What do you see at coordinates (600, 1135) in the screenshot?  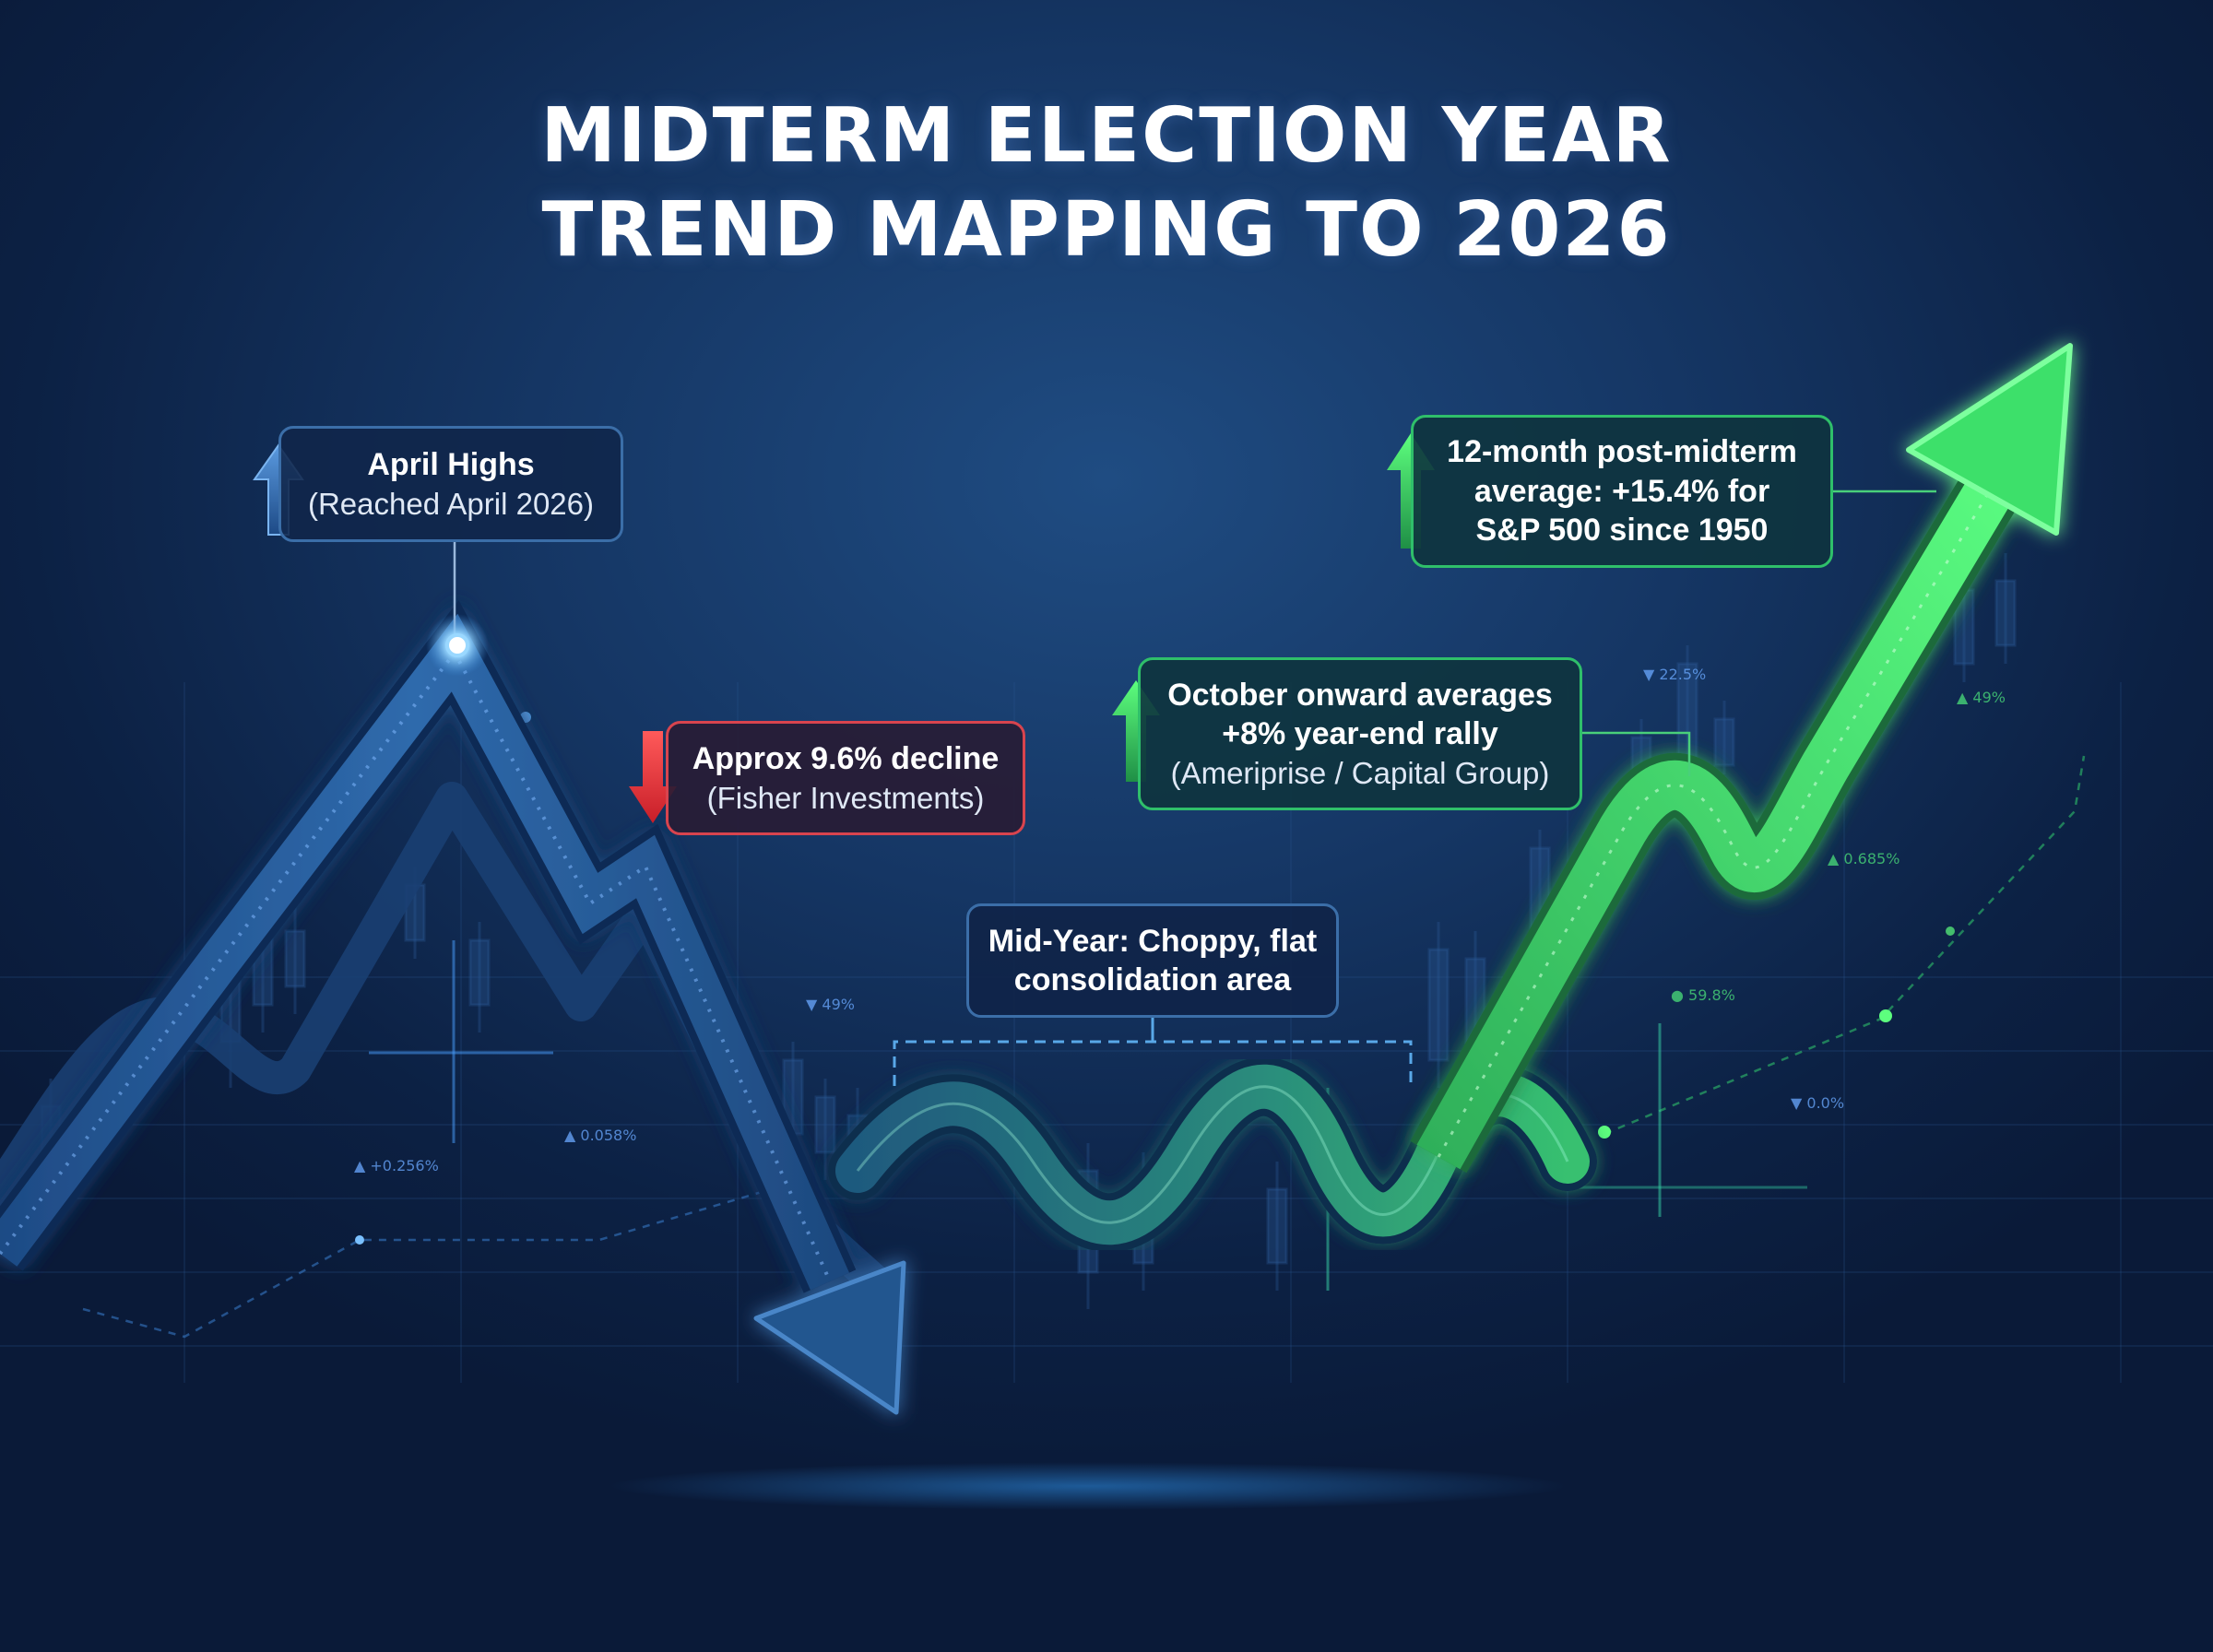 I see `bg-label-2: ▲ 0.058%` at bounding box center [600, 1135].